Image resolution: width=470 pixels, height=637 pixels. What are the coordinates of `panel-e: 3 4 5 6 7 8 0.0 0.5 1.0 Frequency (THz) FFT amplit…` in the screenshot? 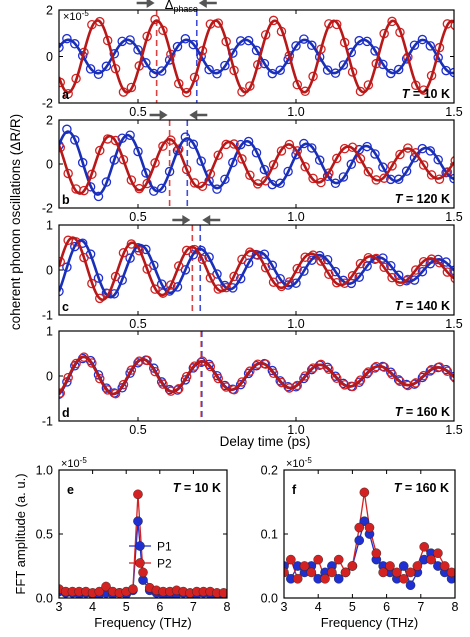 It's located at (122, 543).